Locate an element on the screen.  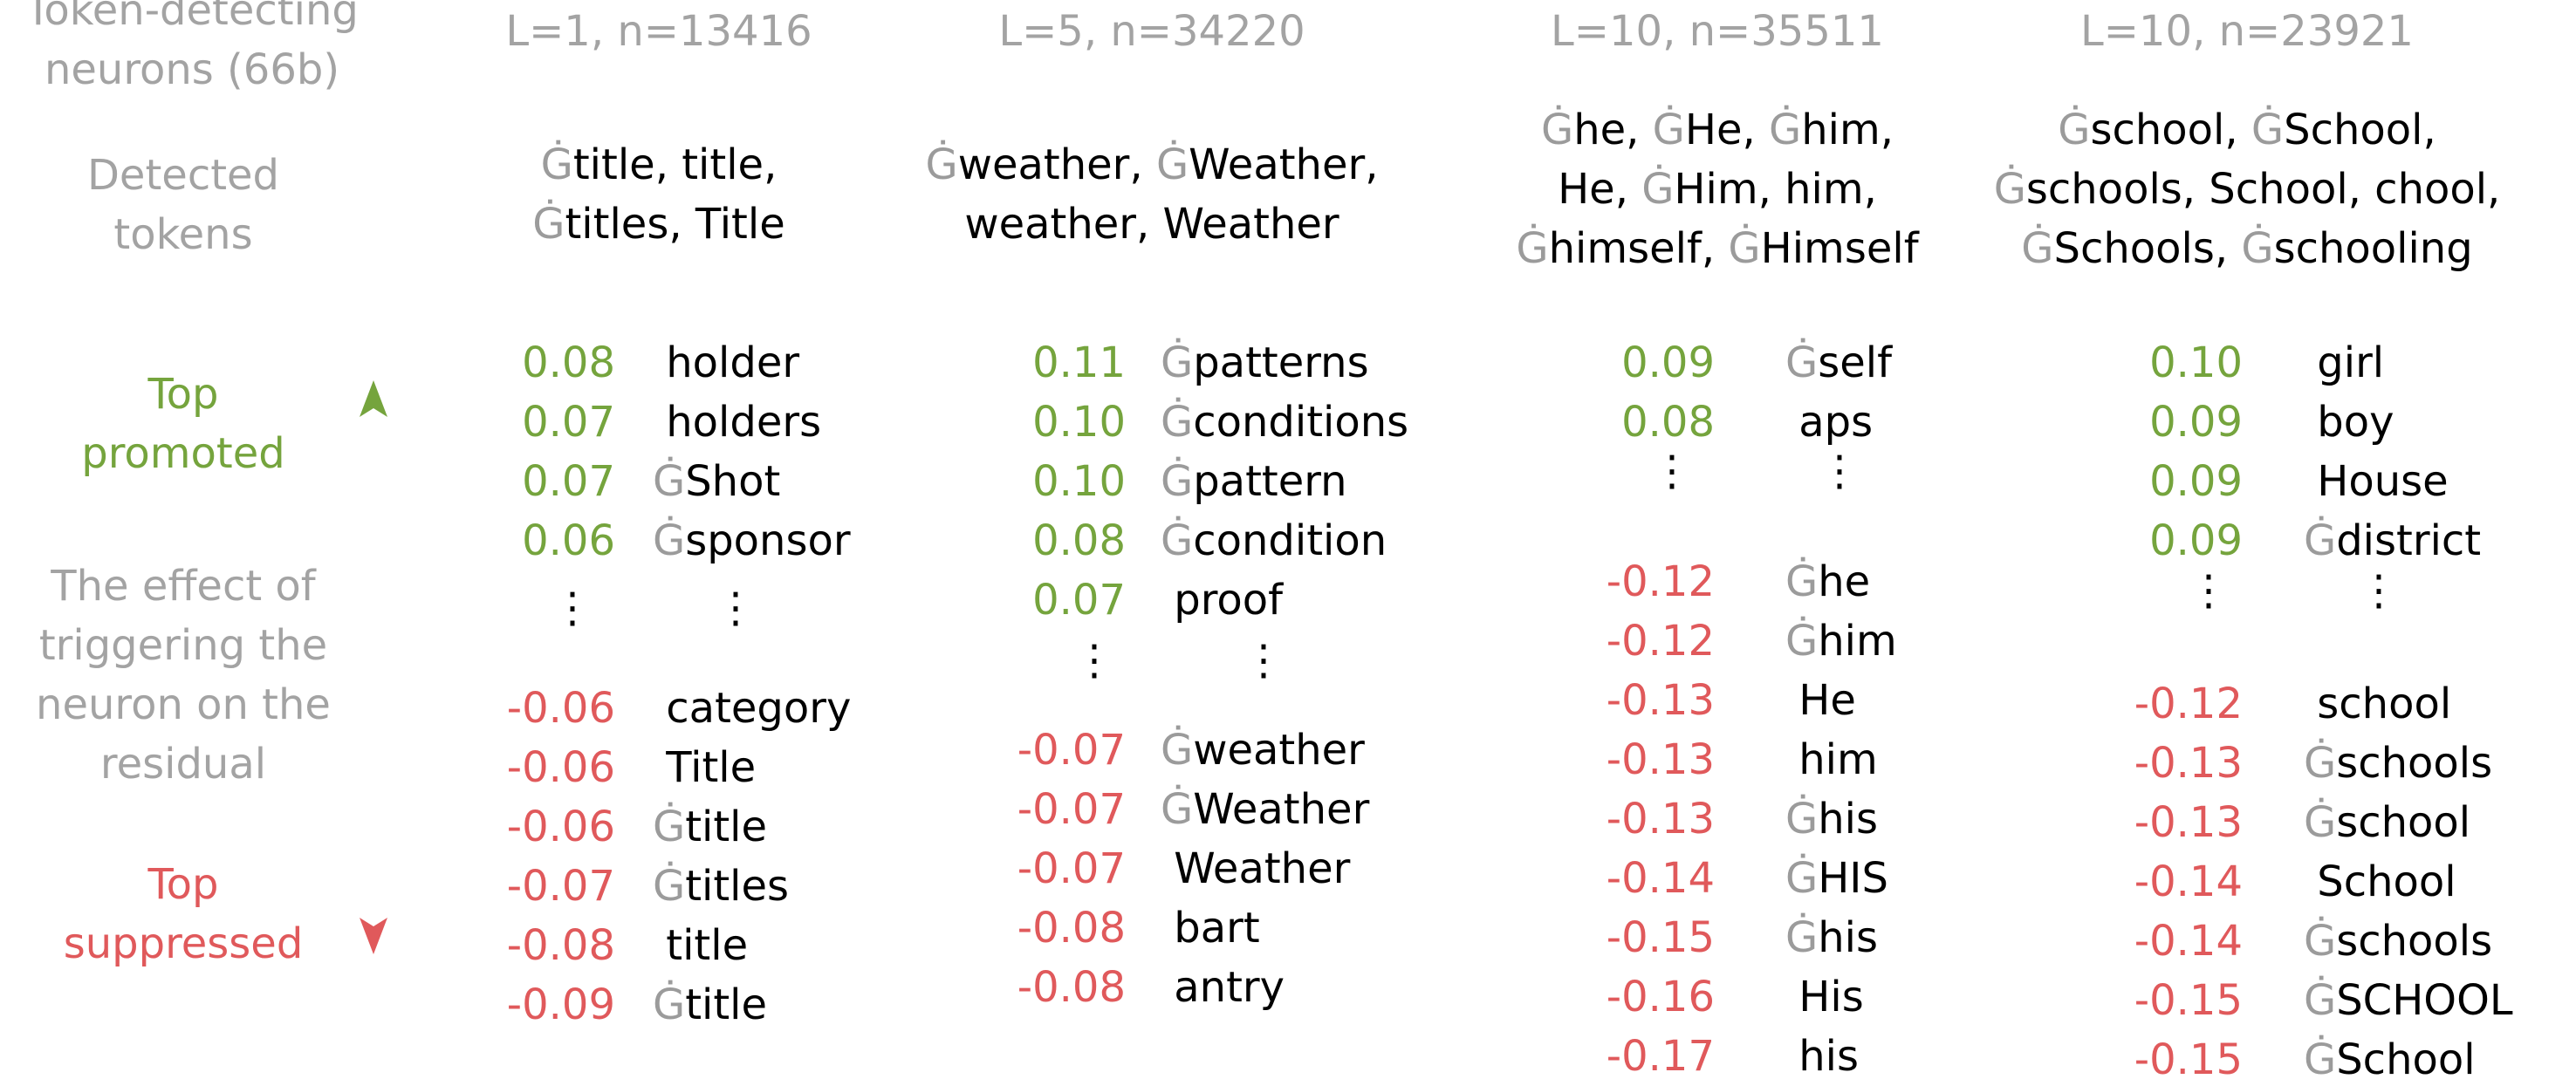
suppressed-value: -0.09 is located at coordinates (560, 1005).